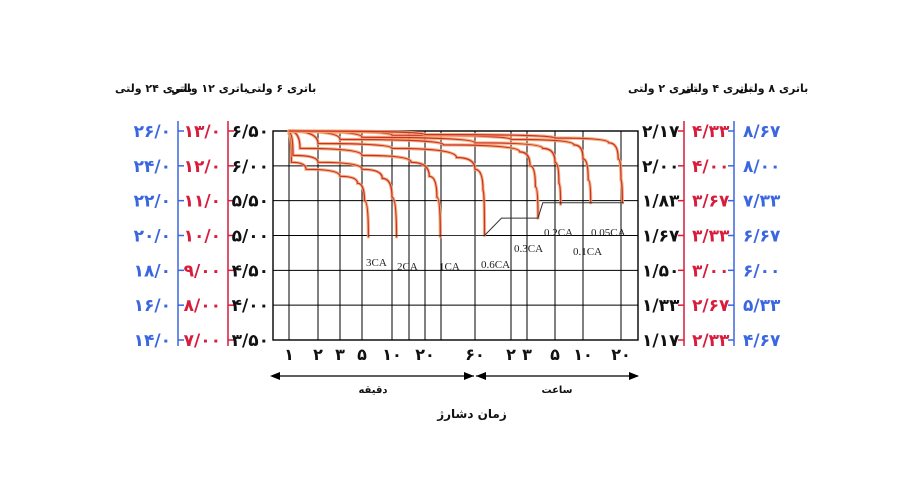 The image size is (900, 500). Describe the element at coordinates (711, 132) in the screenshot. I see `y-tick-label-right: ۴/۳۳` at that location.